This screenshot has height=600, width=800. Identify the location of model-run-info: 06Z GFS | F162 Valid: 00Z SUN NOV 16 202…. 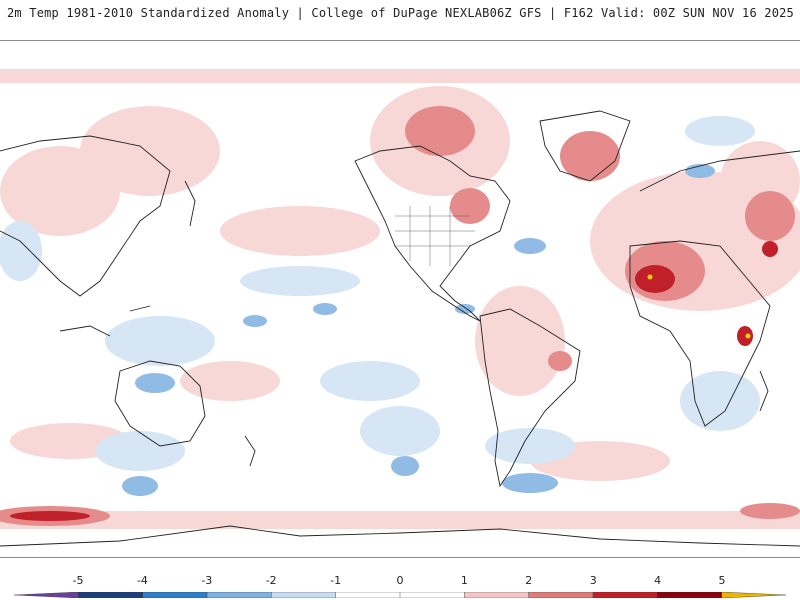
(641, 13).